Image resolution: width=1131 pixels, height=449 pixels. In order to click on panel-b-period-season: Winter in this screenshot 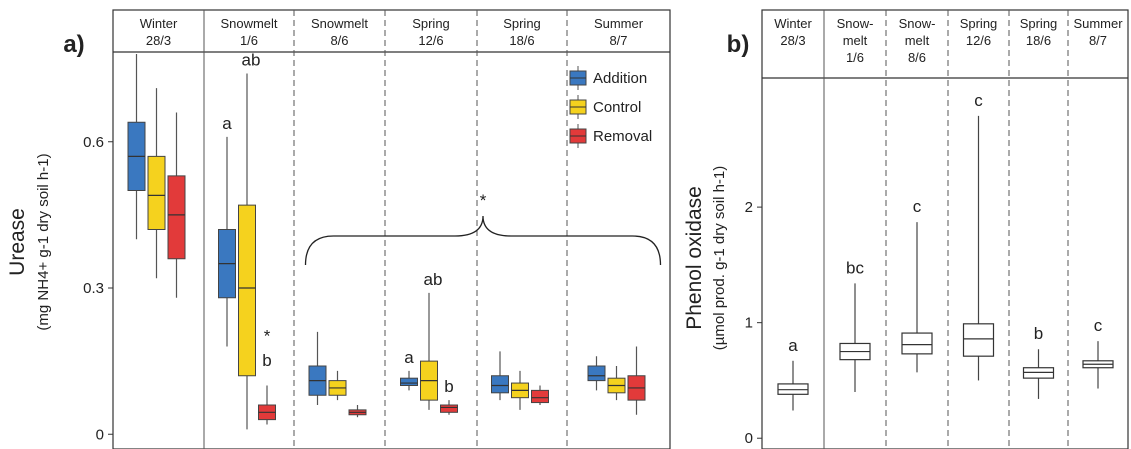, I will do `click(793, 23)`.